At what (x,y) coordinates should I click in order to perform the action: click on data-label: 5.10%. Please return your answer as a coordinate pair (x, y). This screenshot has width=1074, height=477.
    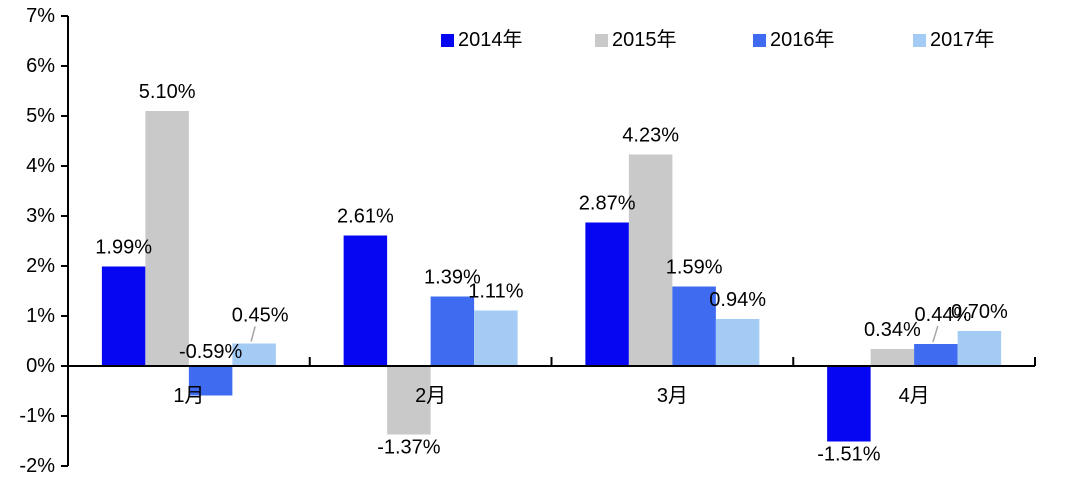
    Looking at the image, I should click on (167, 92).